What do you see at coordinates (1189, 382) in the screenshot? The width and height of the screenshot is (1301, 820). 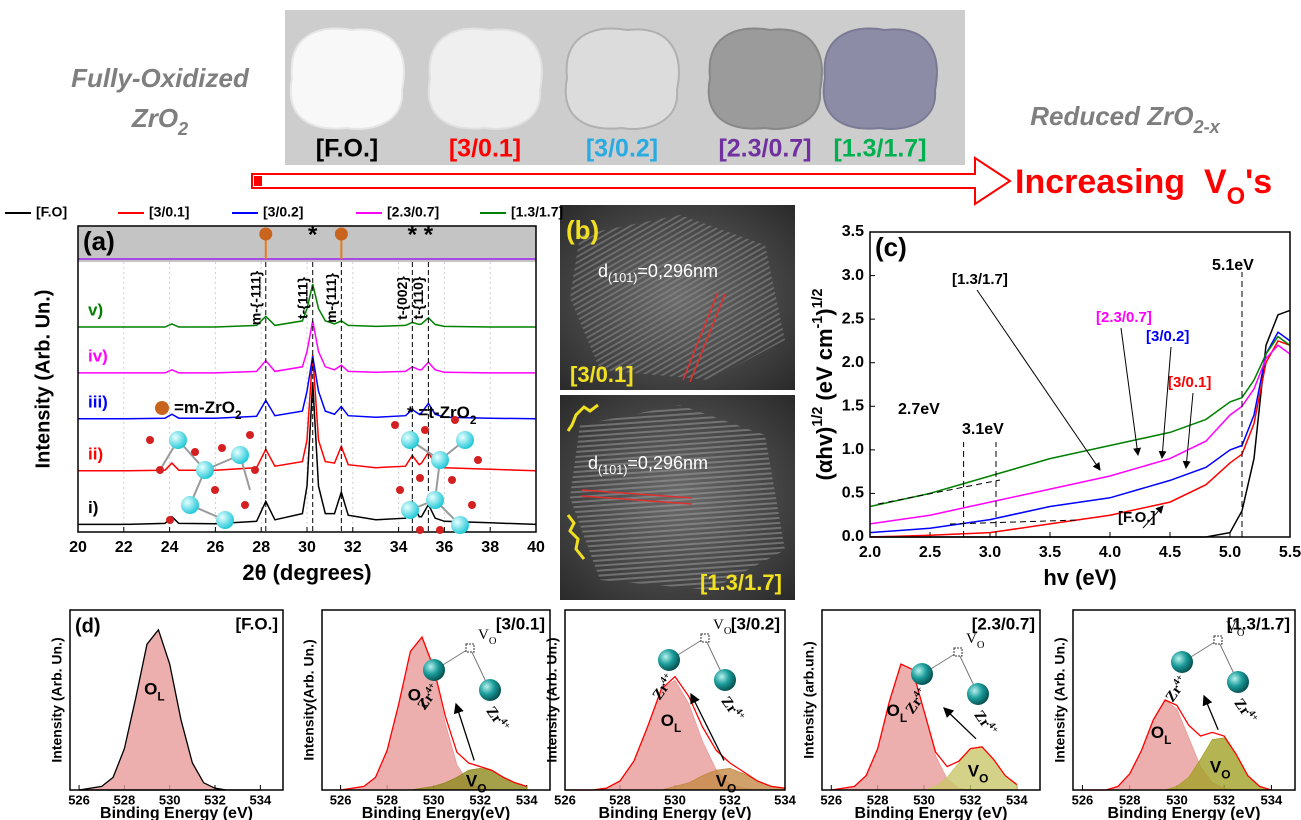 I see `series-label: [3/0.1]` at bounding box center [1189, 382].